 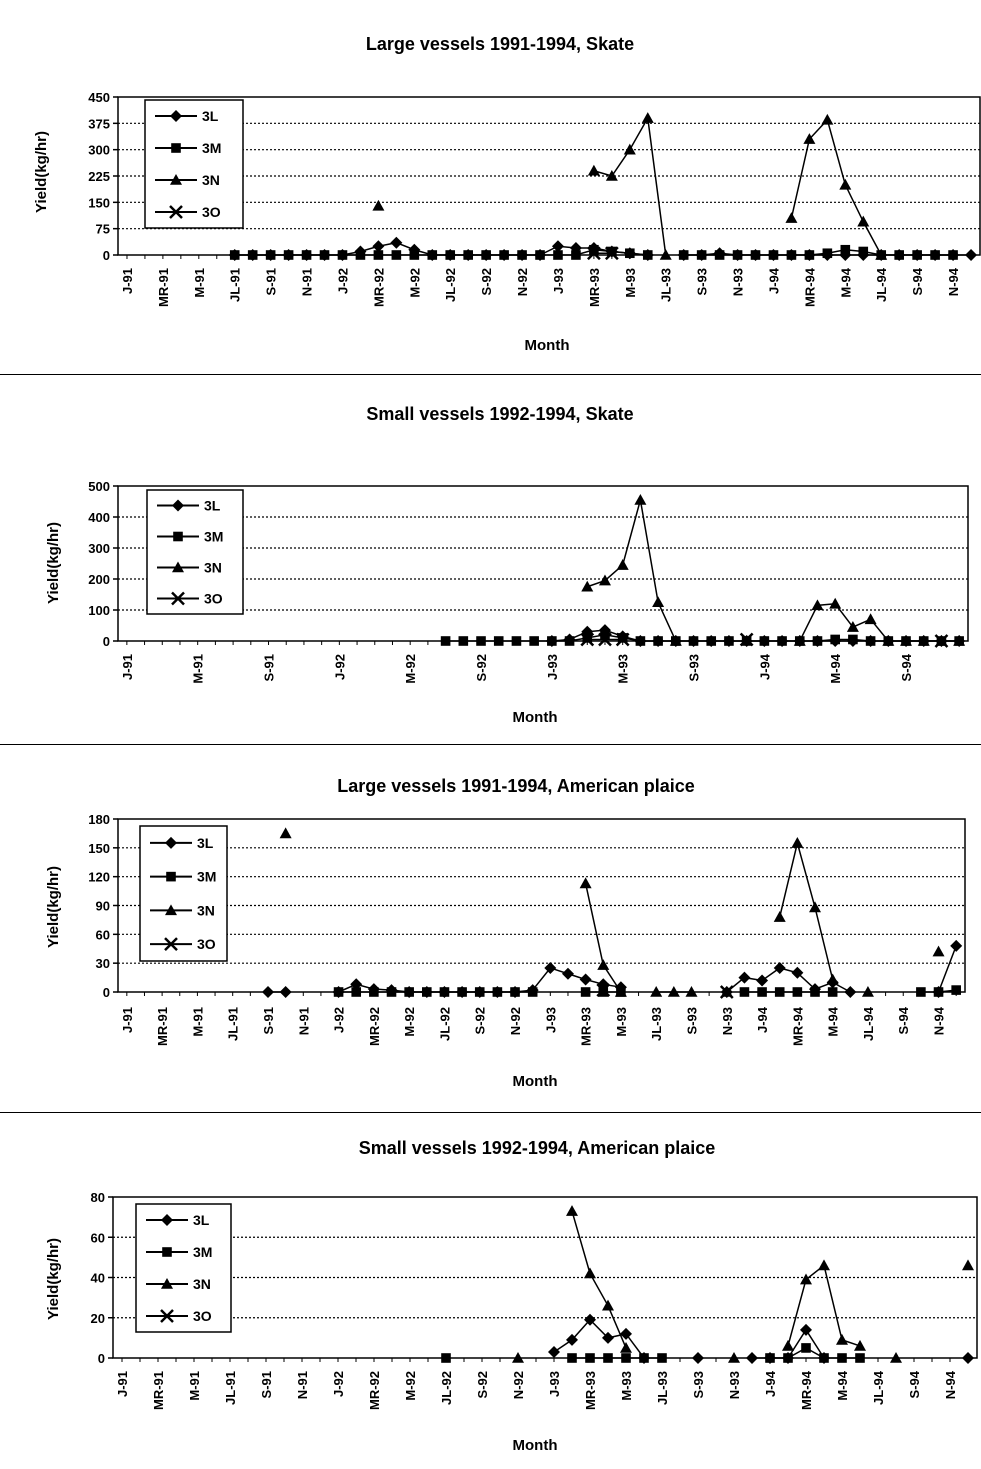 I want to click on y-tick-label: 180, so click(x=99, y=819).